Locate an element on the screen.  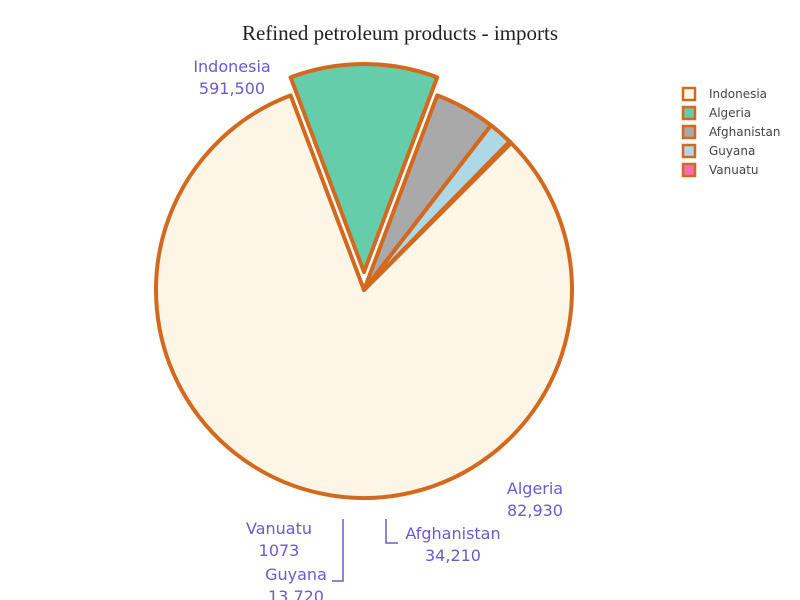
leader-line-afghanistan is located at coordinates (391, 531).